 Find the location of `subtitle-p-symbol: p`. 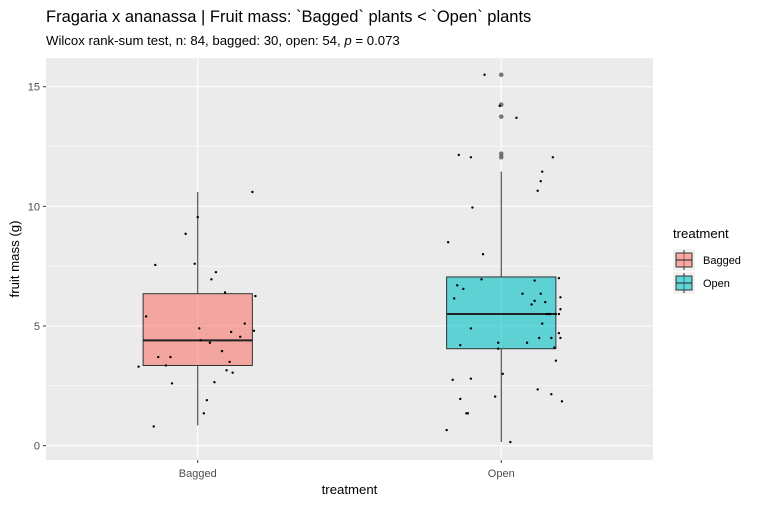

subtitle-p-symbol: p is located at coordinates (348, 40).